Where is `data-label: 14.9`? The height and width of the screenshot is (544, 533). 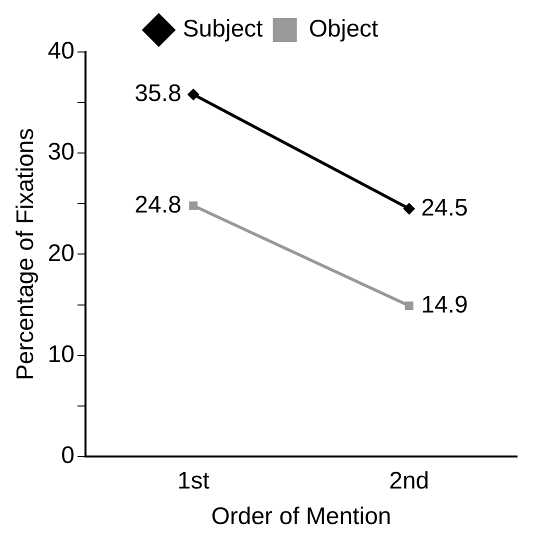
data-label: 14.9 is located at coordinates (444, 304).